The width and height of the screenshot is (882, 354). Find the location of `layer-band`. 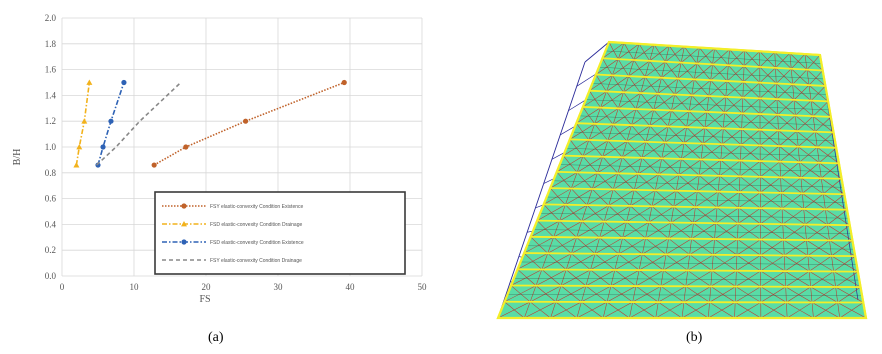

layer-band is located at coordinates (687, 270).